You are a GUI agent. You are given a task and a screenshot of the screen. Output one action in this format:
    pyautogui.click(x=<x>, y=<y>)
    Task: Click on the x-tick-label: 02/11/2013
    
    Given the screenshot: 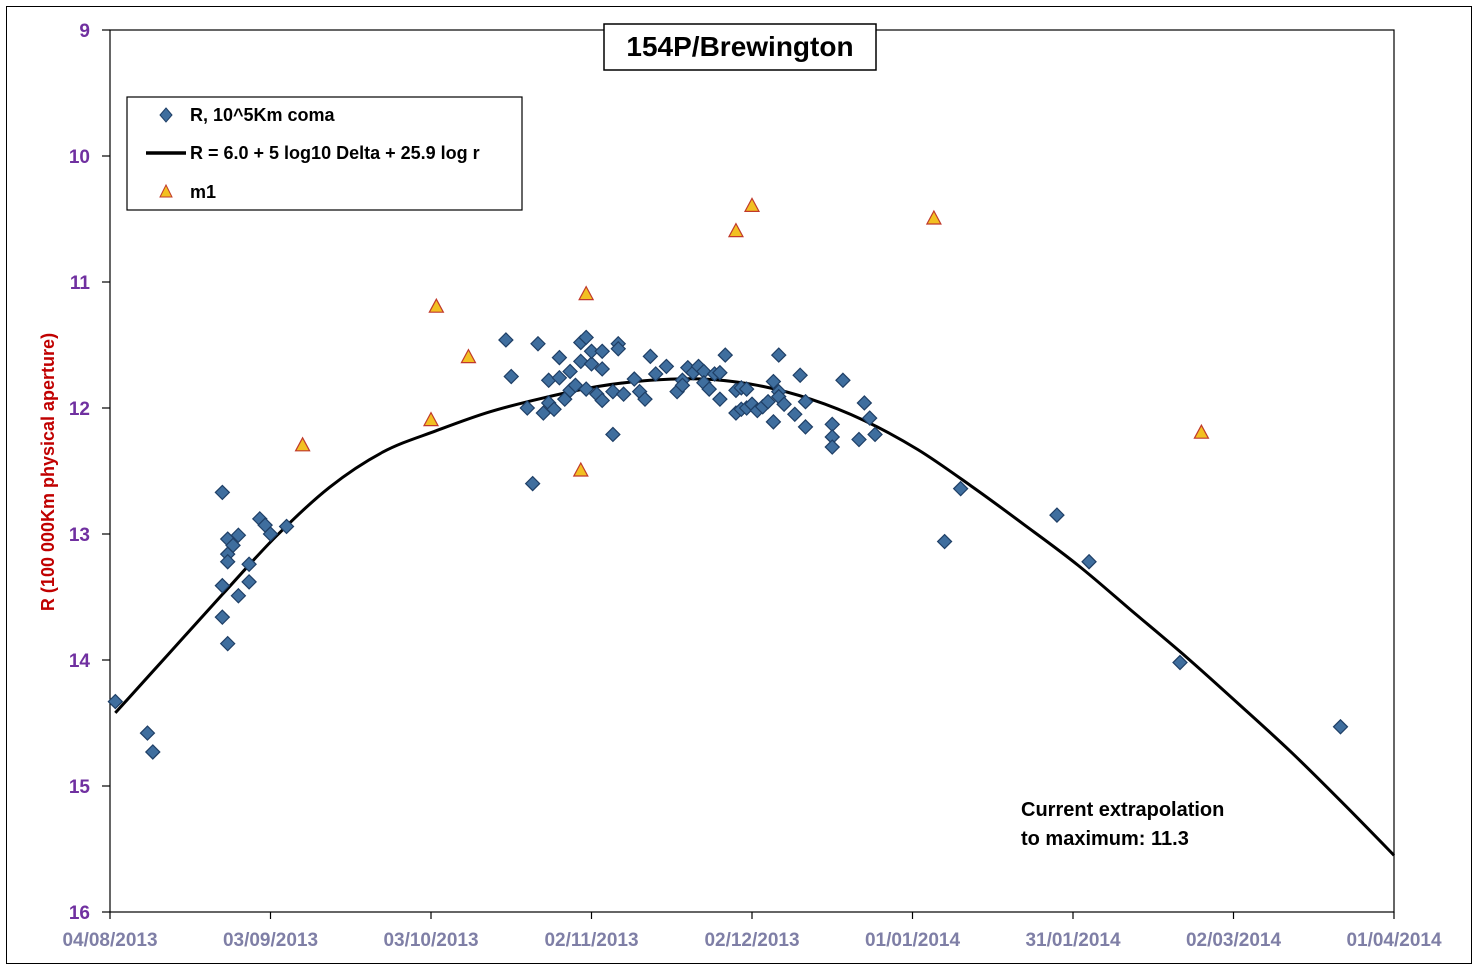 What is the action you would take?
    pyautogui.click(x=591, y=940)
    